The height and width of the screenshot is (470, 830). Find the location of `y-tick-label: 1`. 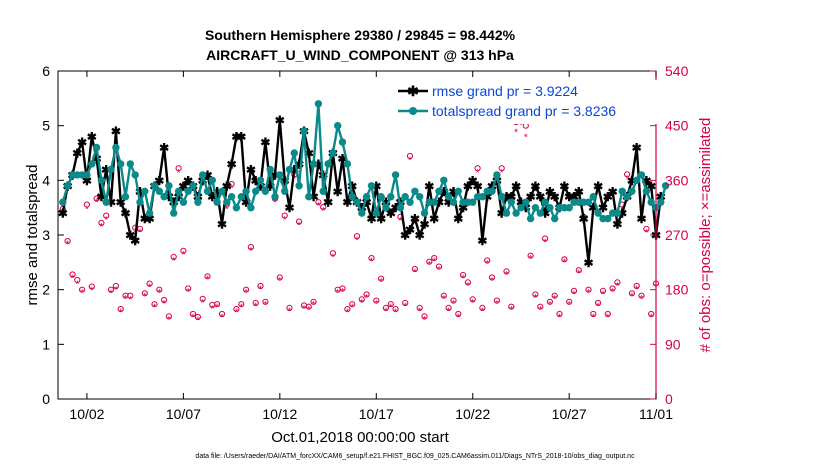

y-tick-label: 1 is located at coordinates (46, 344).